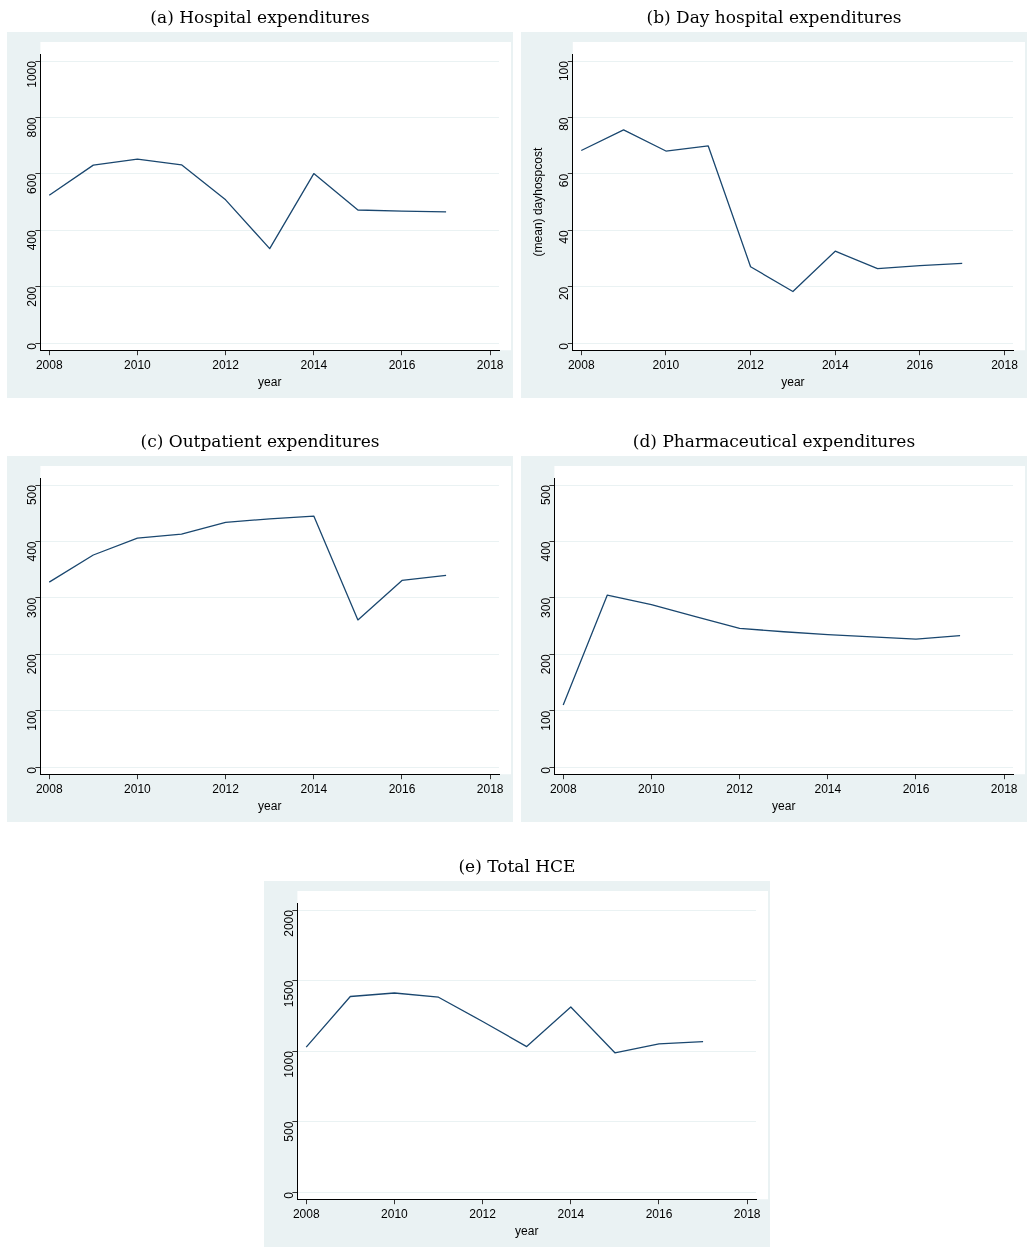 This screenshot has height=1258, width=1027. What do you see at coordinates (31, 183) in the screenshot?
I see `y-tick-label: 600` at bounding box center [31, 183].